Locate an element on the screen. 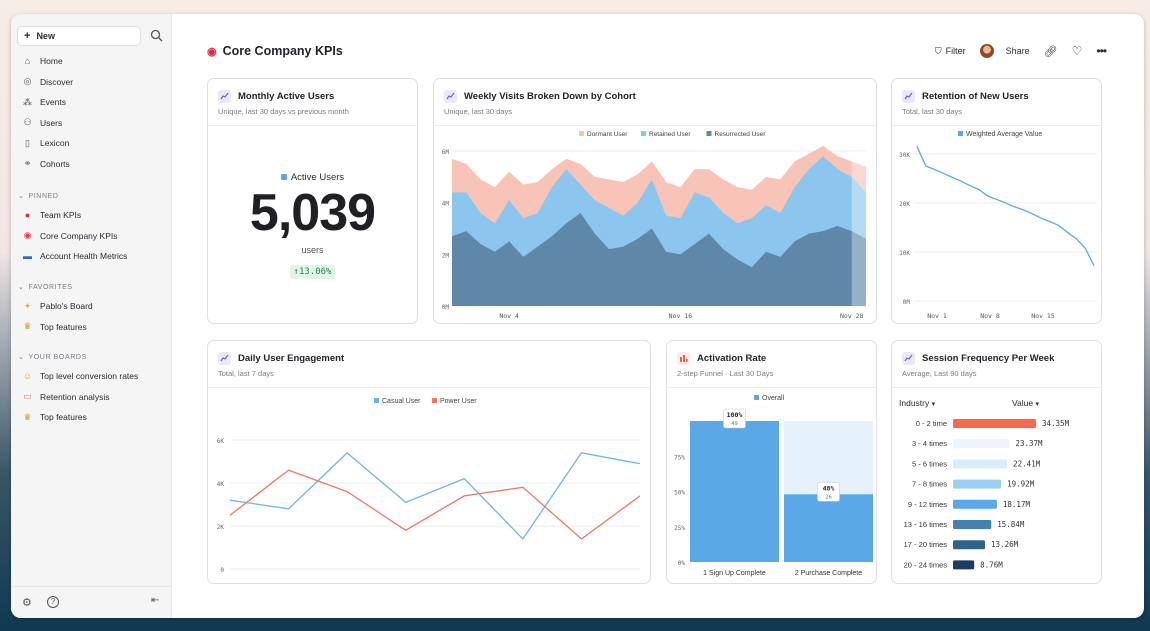 This screenshot has height=631, width=1150. pinned-item-account-health: ▬ Account Health Metrics is located at coordinates (75, 256).